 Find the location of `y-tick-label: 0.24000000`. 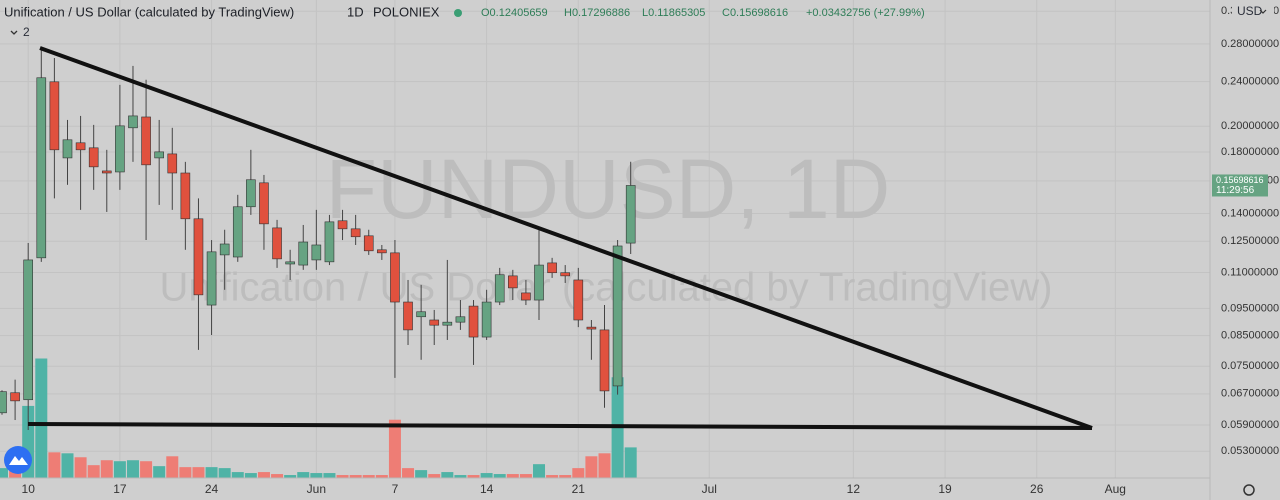

y-tick-label: 0.24000000 is located at coordinates (1250, 82).